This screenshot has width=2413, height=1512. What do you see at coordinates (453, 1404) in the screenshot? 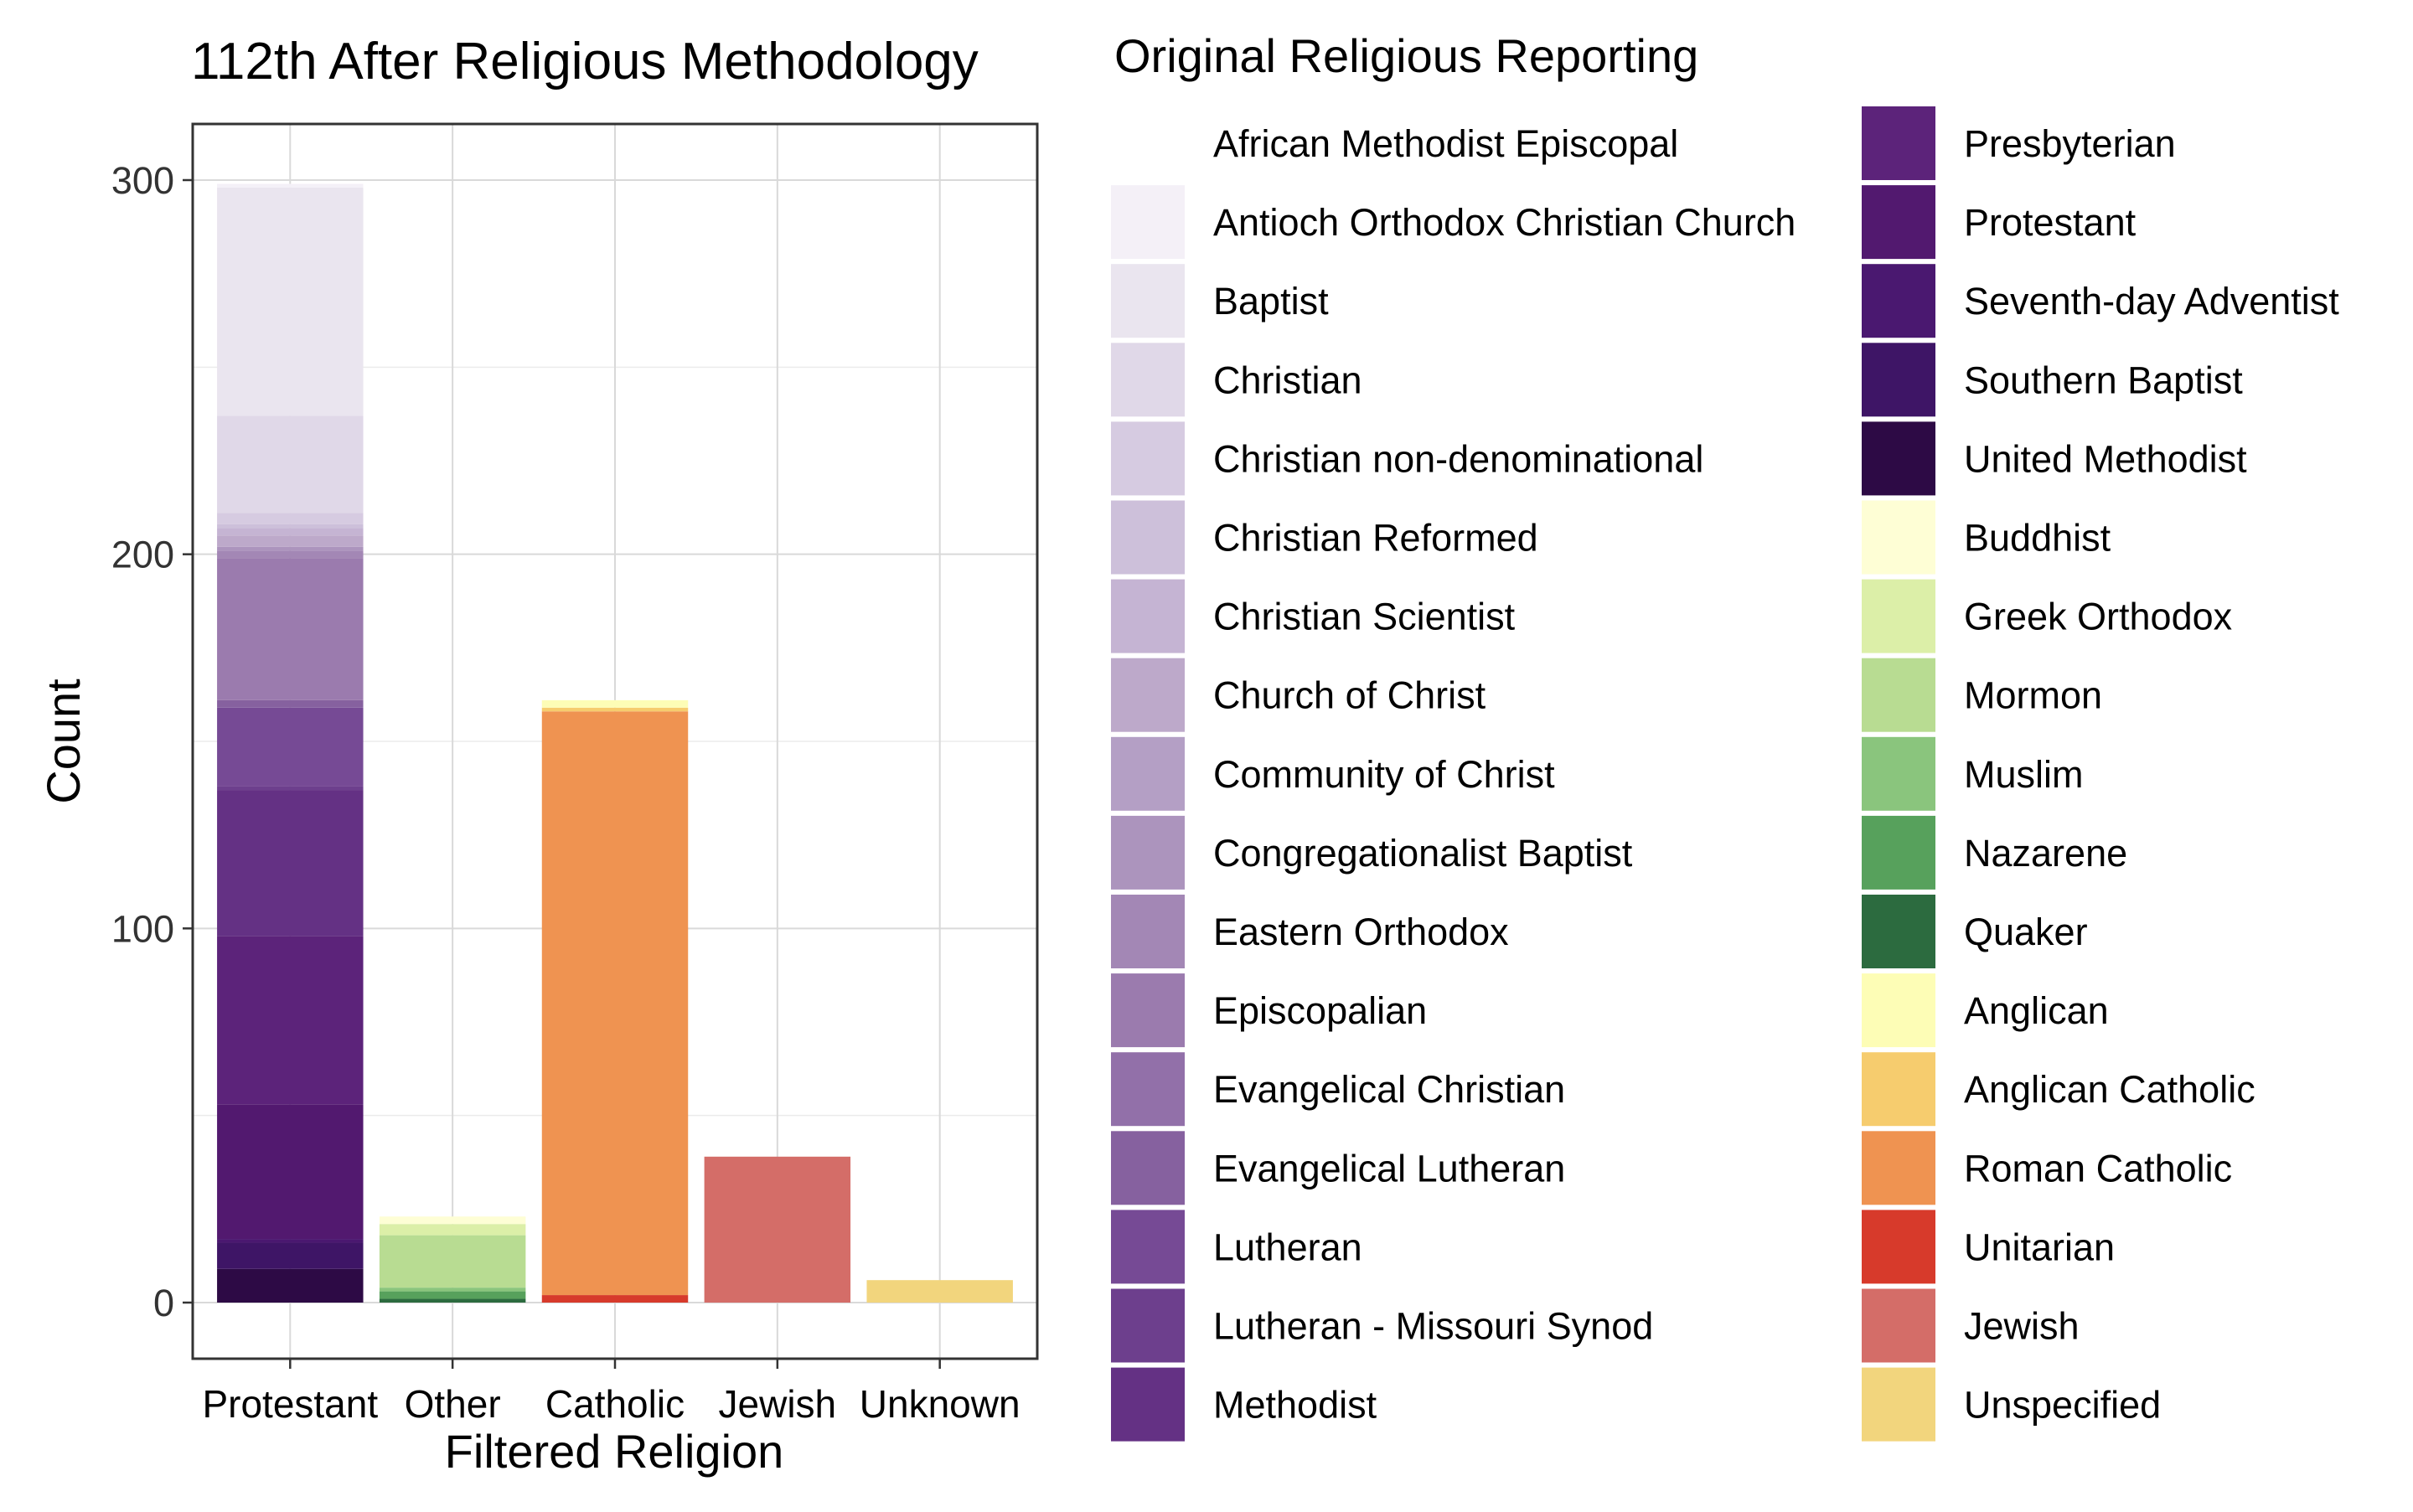
I see `x-tick-label: Other` at bounding box center [453, 1404].